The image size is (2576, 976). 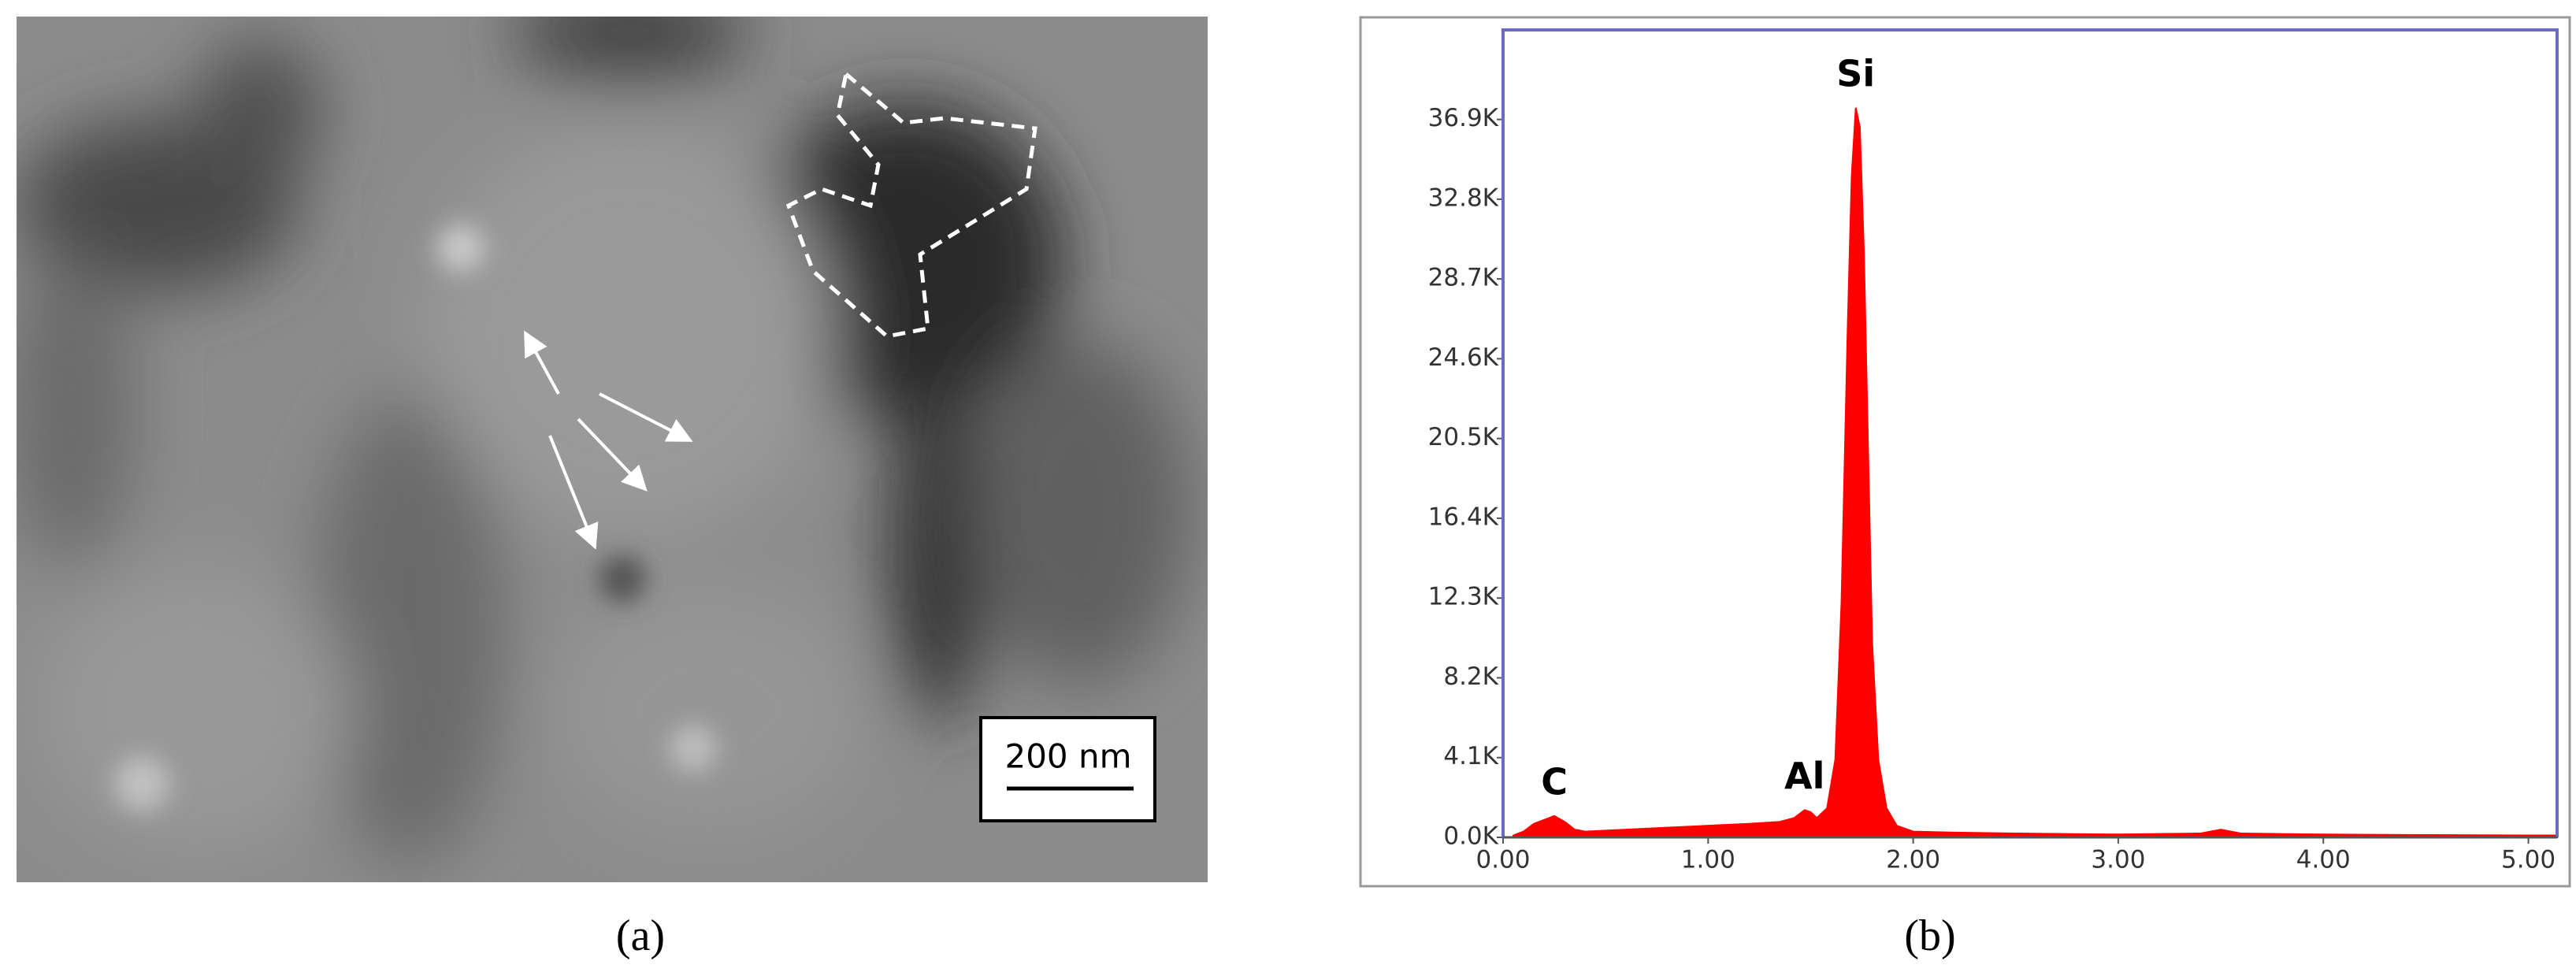 What do you see at coordinates (608, 440) in the screenshot?
I see `arrows` at bounding box center [608, 440].